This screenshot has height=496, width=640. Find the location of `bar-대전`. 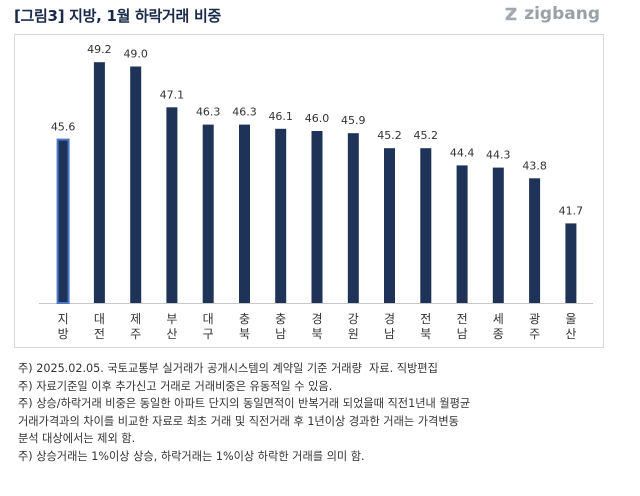

bar-대전 is located at coordinates (99, 183).